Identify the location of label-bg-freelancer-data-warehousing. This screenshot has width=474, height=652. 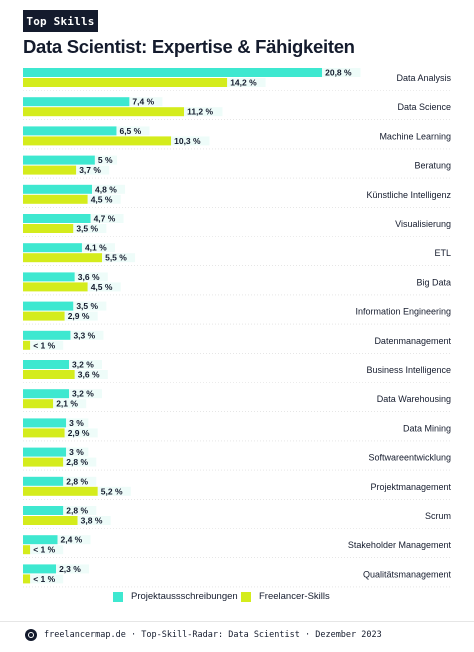
(70, 404).